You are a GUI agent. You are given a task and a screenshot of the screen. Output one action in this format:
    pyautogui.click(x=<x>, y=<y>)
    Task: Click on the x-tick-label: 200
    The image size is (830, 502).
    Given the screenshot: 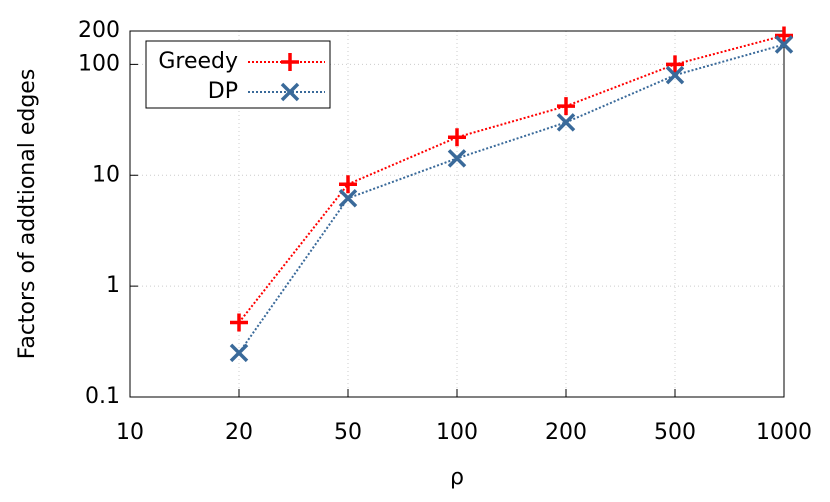 What is the action you would take?
    pyautogui.click(x=566, y=432)
    